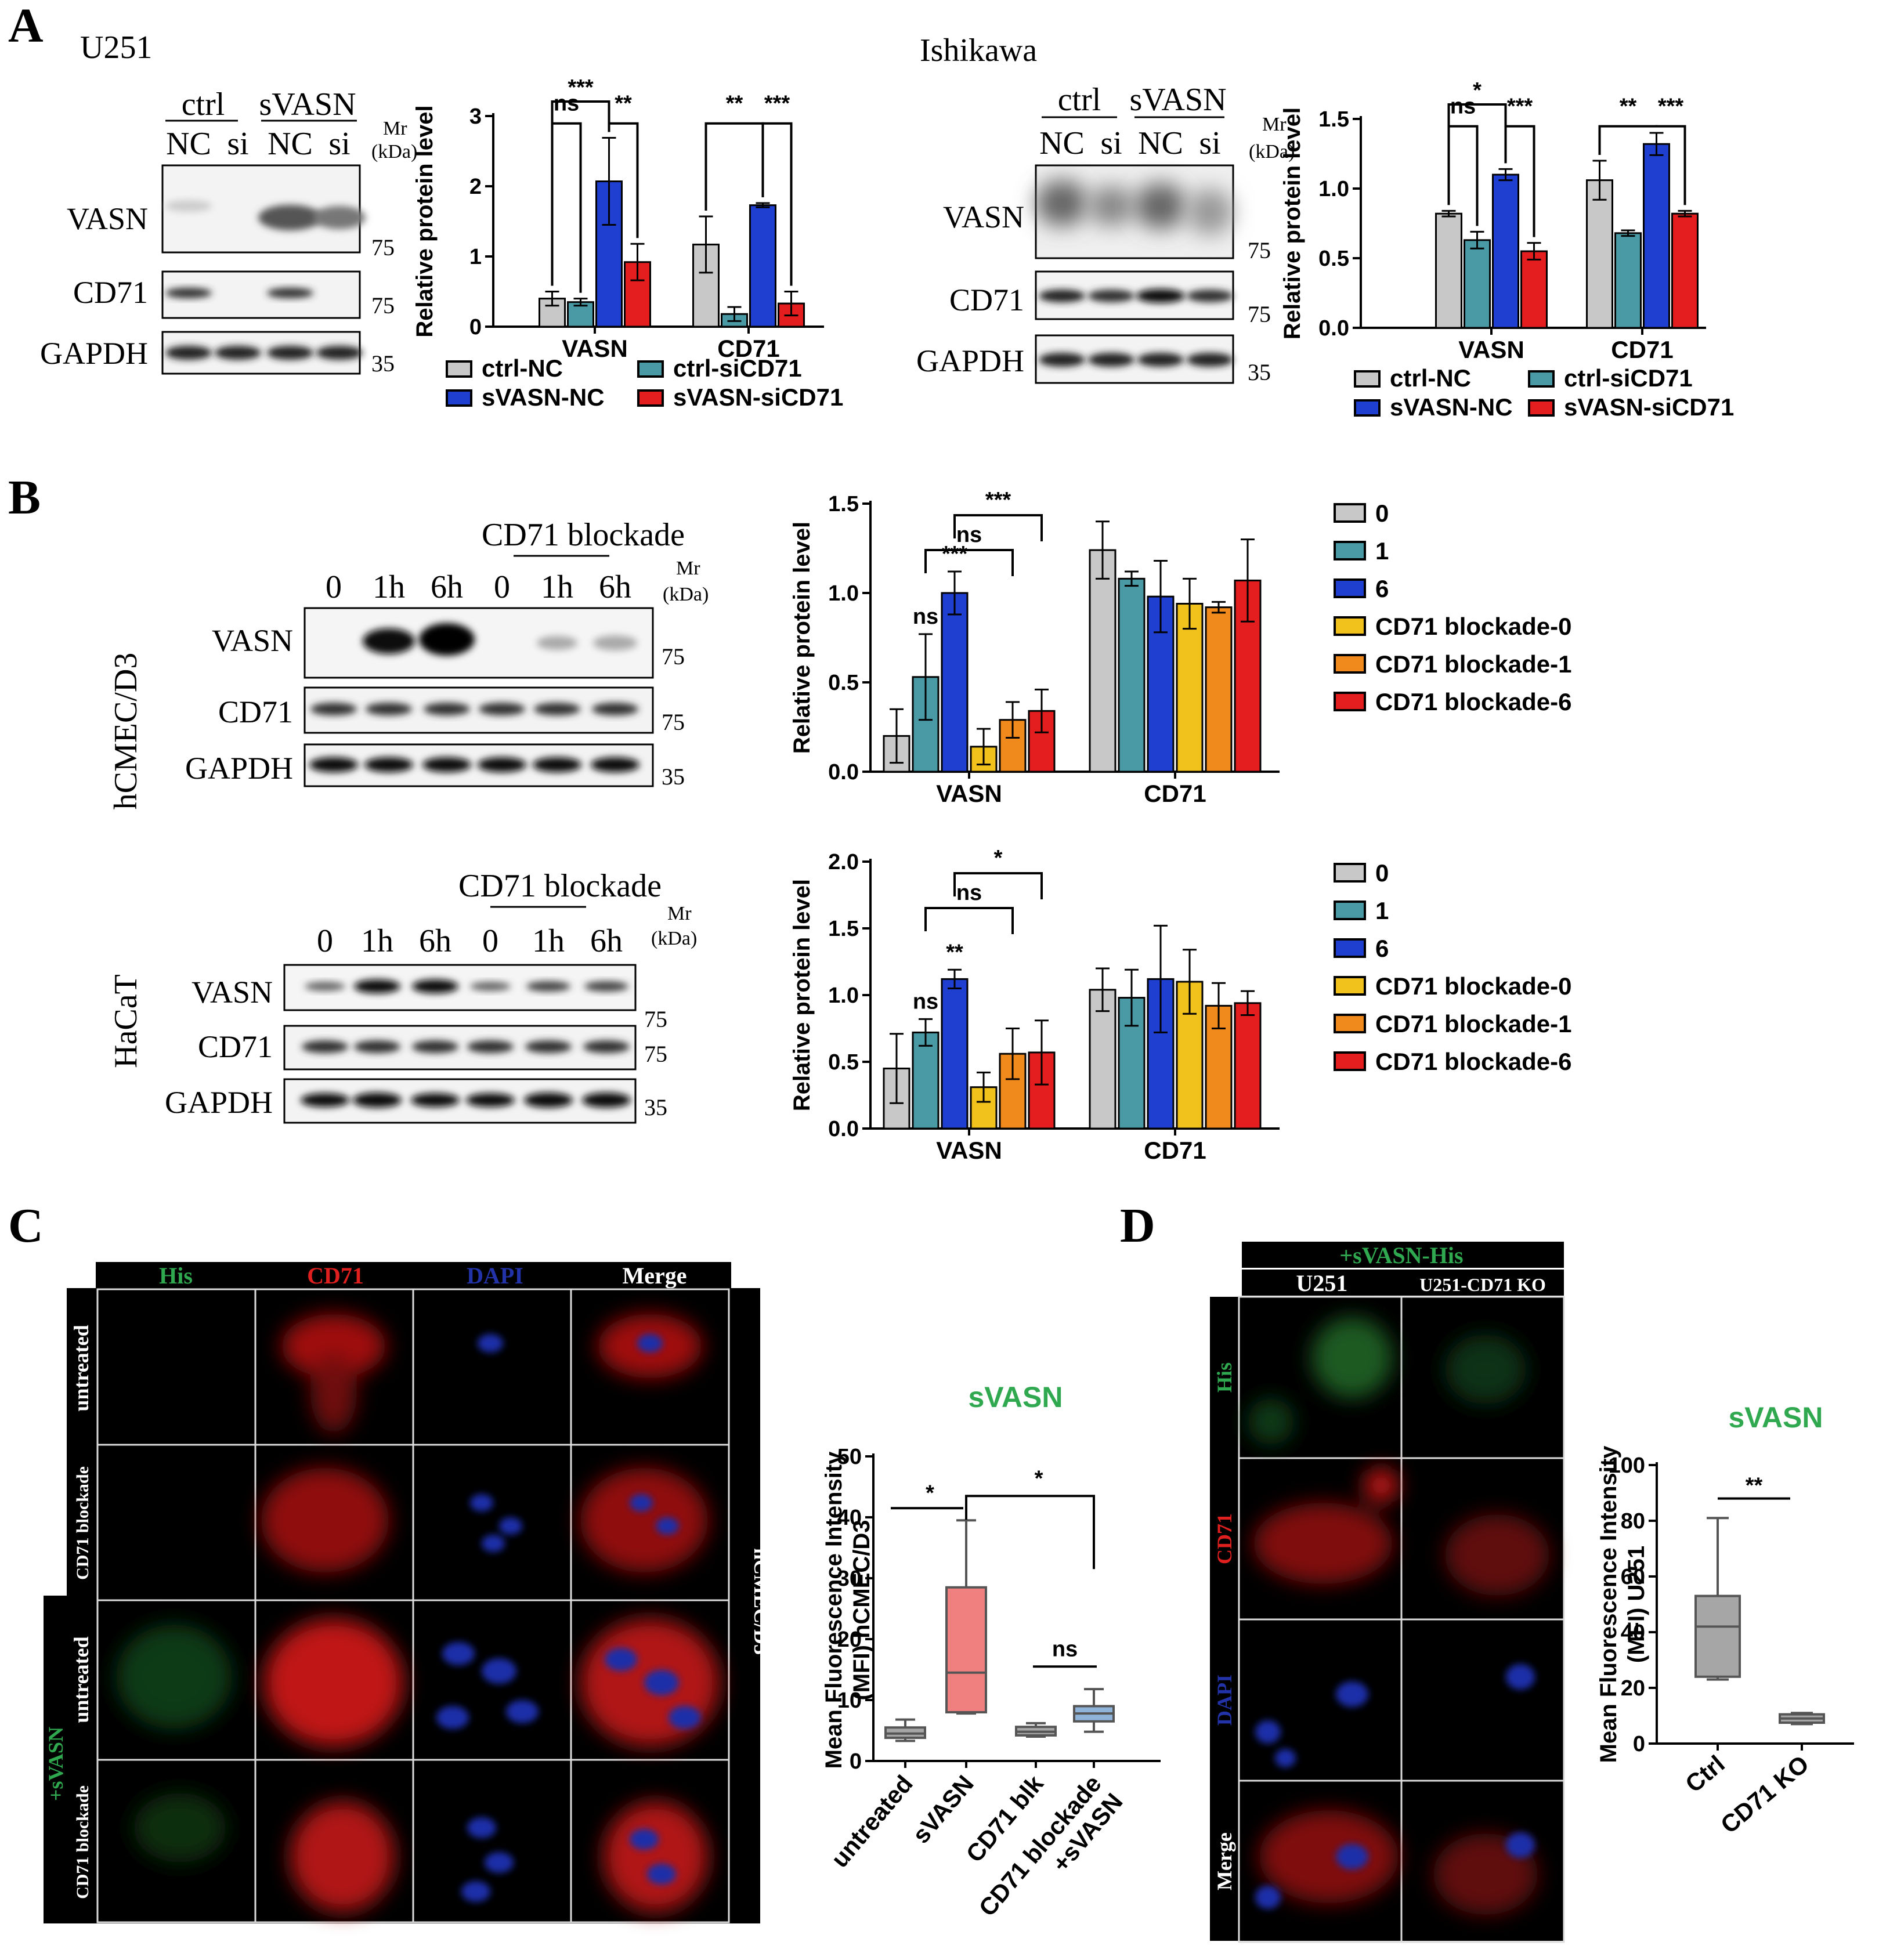 Image resolution: width=1897 pixels, height=1960 pixels. Describe the element at coordinates (1633, 1577) in the screenshot. I see `y-tick-label: 60` at that location.